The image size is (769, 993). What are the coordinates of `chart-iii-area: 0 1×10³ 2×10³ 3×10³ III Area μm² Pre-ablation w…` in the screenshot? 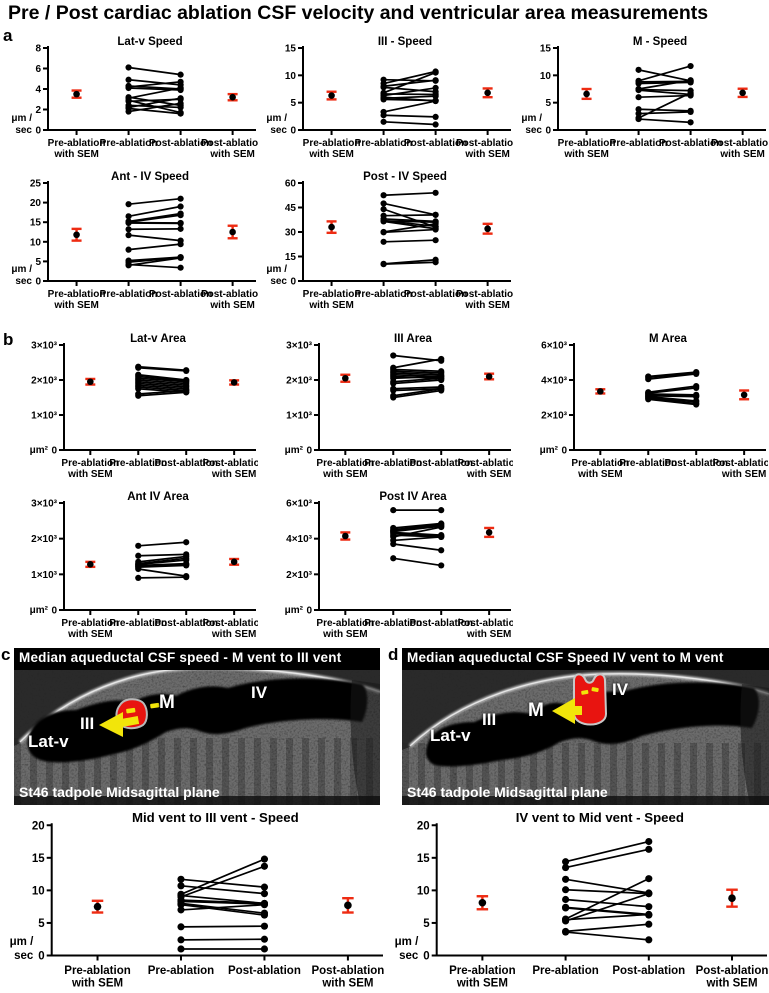 It's located at (393, 405).